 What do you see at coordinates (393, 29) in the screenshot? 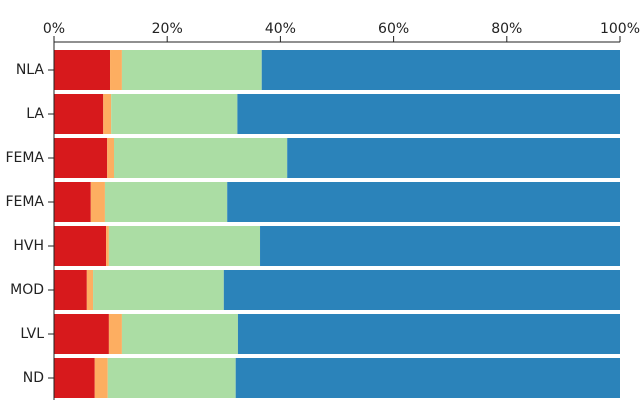
I see `x-tick-label: 60%` at bounding box center [393, 29].